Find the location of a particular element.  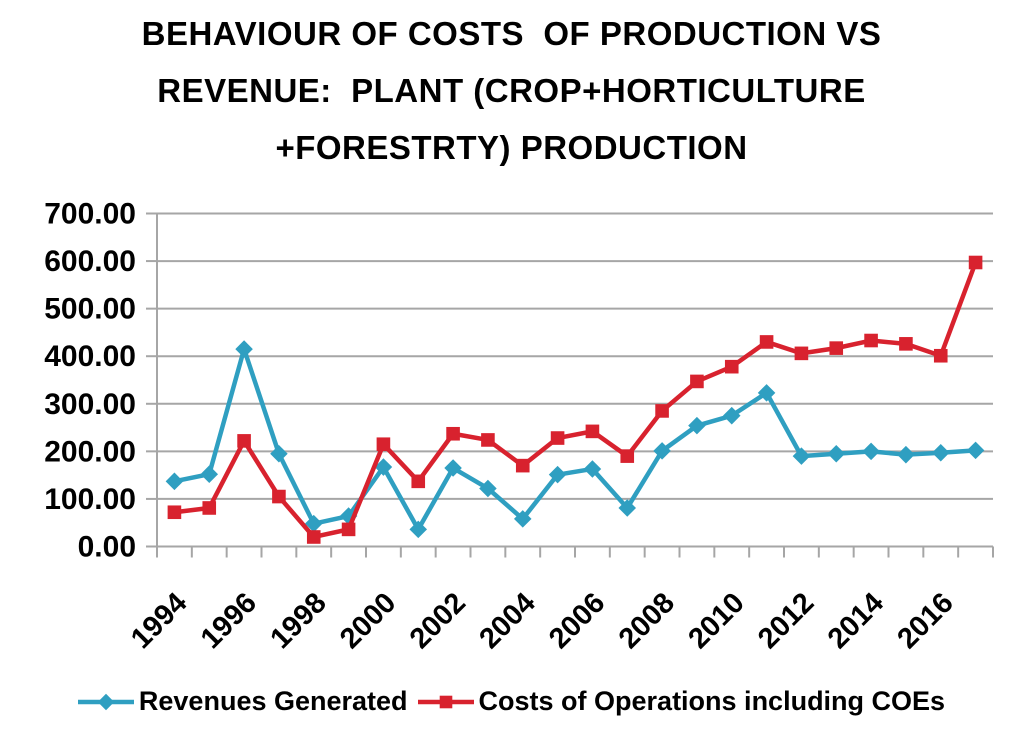

x-tick-label: 2016 is located at coordinates (925, 621).